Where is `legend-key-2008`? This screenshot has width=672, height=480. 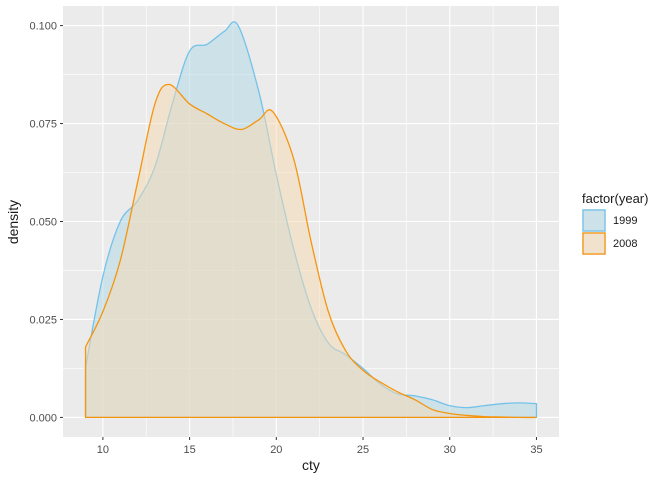 legend-key-2008 is located at coordinates (594, 243).